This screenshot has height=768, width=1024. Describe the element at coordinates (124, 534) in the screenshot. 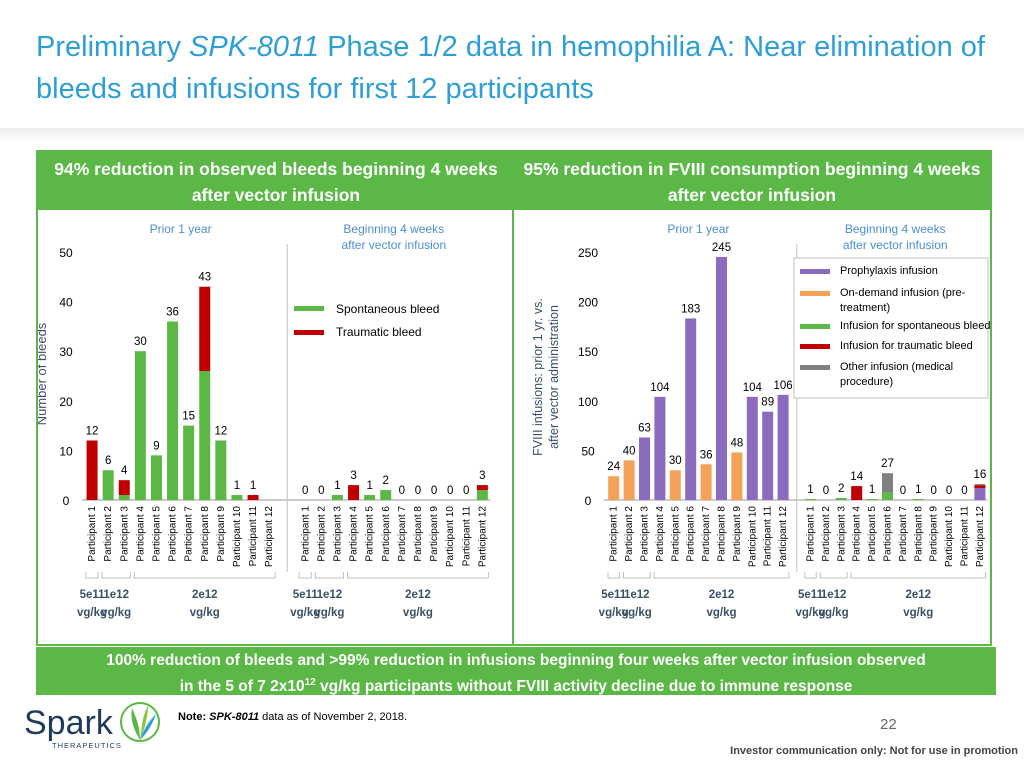

I see `participant-label: Participant 3` at that location.